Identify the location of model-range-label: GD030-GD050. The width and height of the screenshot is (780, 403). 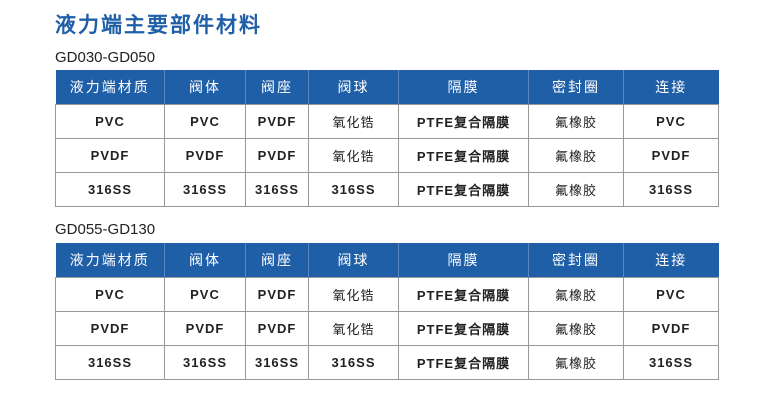
(105, 57).